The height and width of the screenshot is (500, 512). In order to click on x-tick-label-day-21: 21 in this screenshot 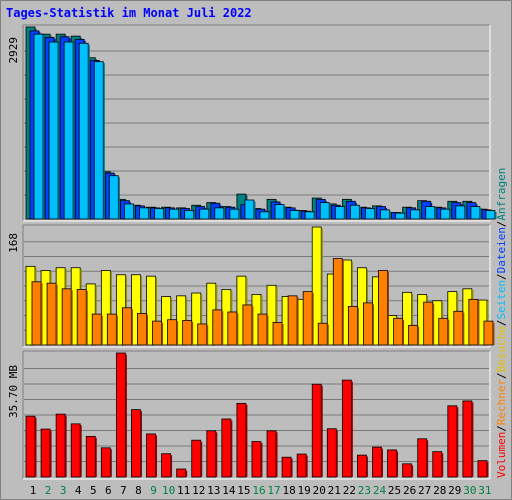, I will do `click(334, 490)`.